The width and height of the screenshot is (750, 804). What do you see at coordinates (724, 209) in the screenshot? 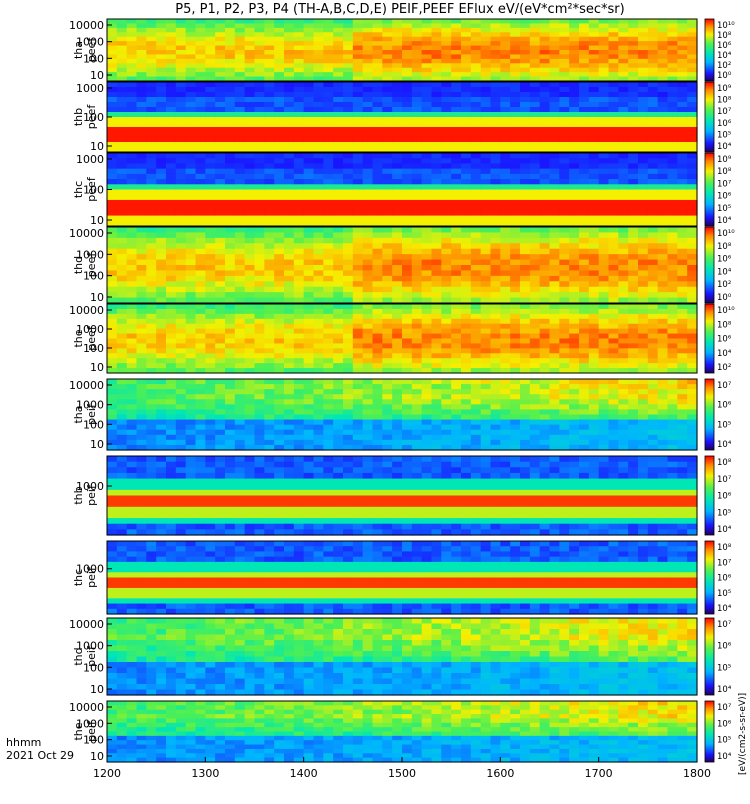
I see `colorbar-tick-label: 10⁵` at bounding box center [724, 209].